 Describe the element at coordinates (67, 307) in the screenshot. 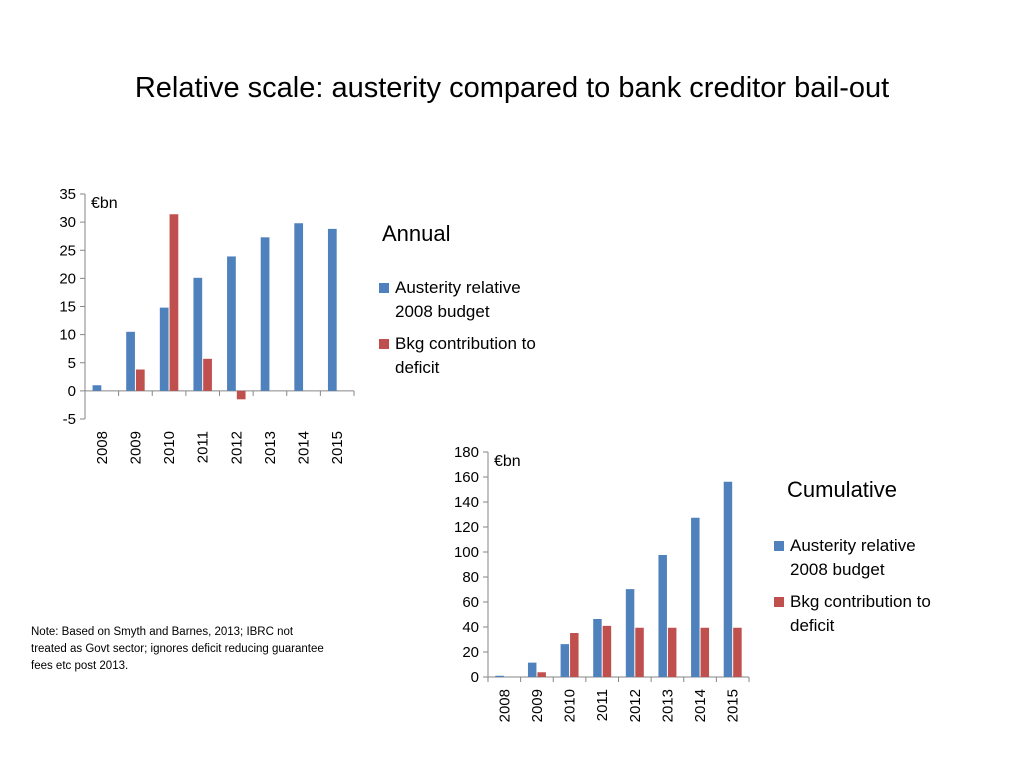

I see `annual-y-tick-label: 15` at that location.